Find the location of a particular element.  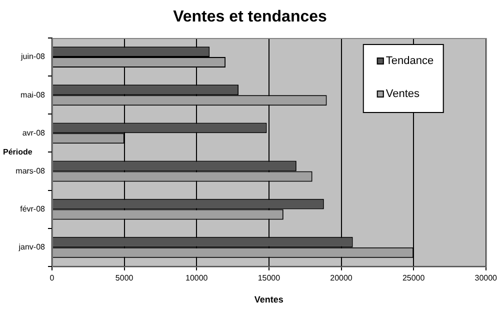

x-tick-label: 15000 is located at coordinates (269, 277).